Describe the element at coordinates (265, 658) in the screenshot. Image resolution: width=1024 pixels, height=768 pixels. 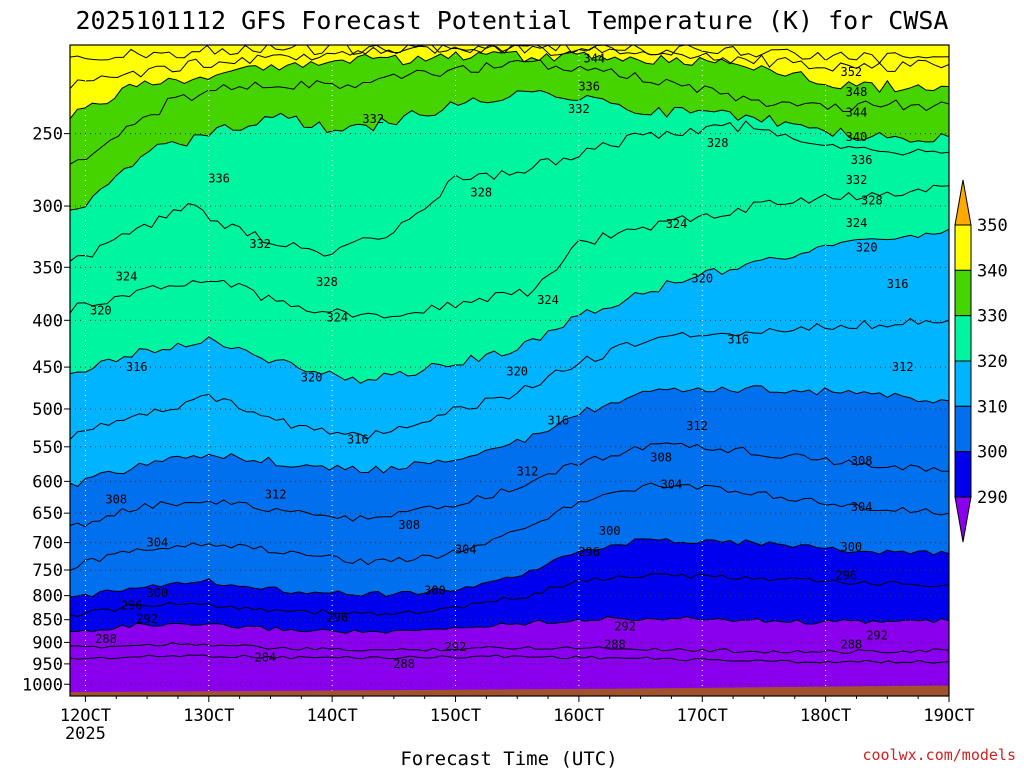
I see `contour-label: 284` at that location.